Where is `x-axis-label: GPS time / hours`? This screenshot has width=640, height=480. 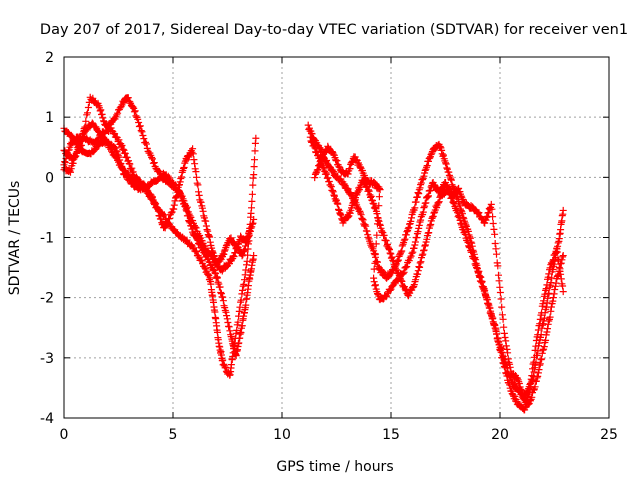
x-axis-label: GPS time / hours is located at coordinates (334, 467).